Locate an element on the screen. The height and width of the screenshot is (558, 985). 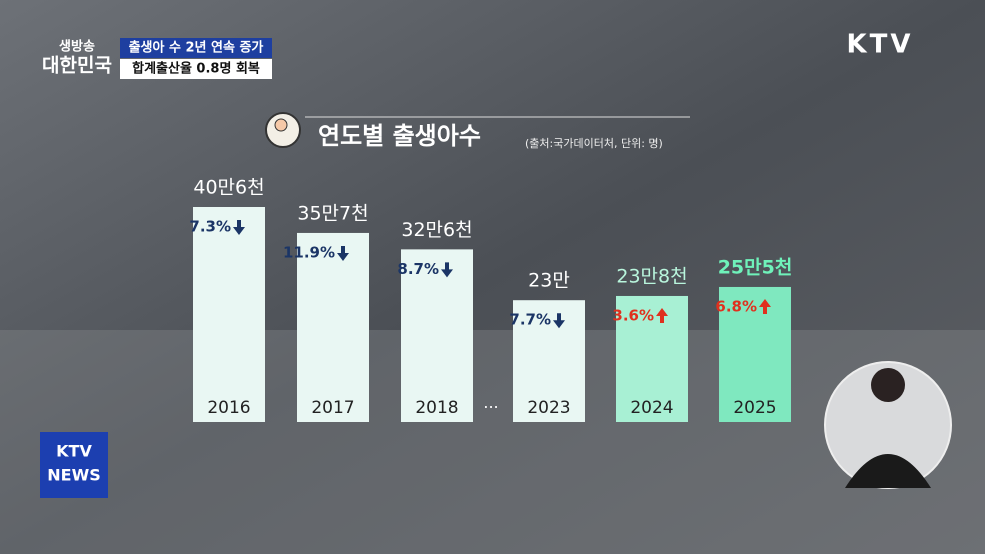
value-label: 25만5천 is located at coordinates (755, 267).